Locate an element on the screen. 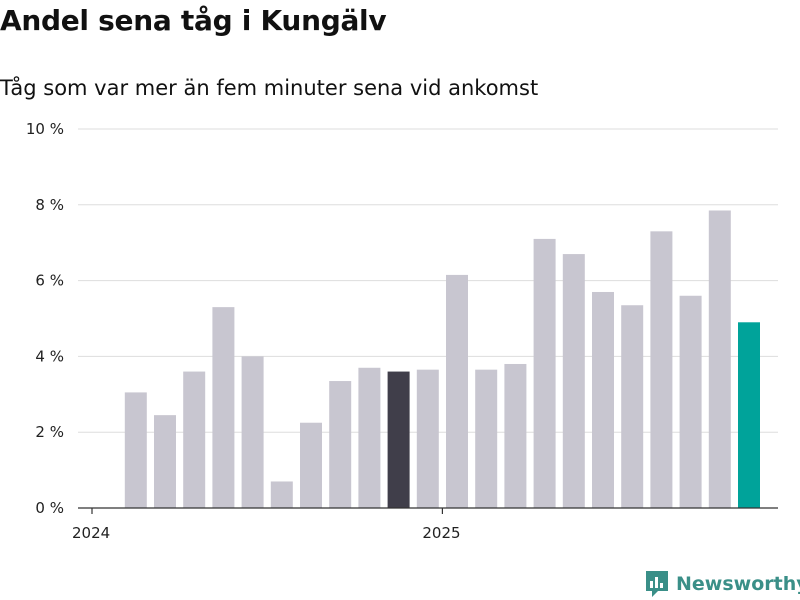 The height and width of the screenshot is (600, 800). x-tick-label: 2024 is located at coordinates (91, 533).